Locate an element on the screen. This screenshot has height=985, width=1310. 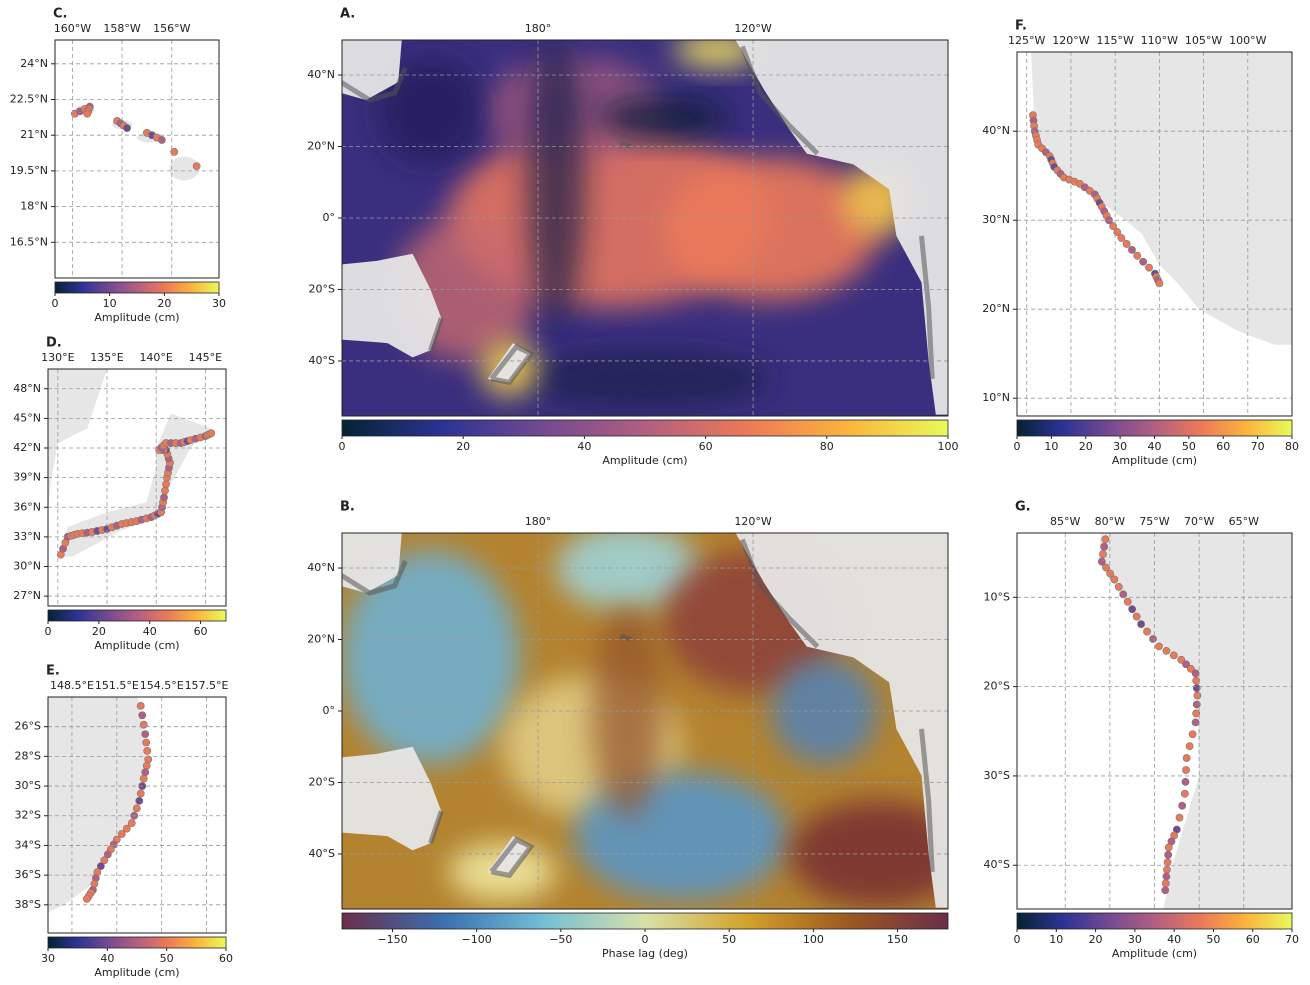
colorbar-tick-label: 100 is located at coordinates (948, 446).